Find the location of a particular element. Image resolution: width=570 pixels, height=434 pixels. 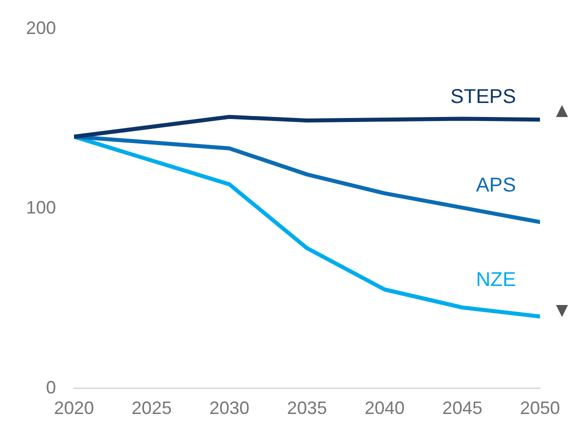

x-tick-label: 2020 is located at coordinates (74, 408).